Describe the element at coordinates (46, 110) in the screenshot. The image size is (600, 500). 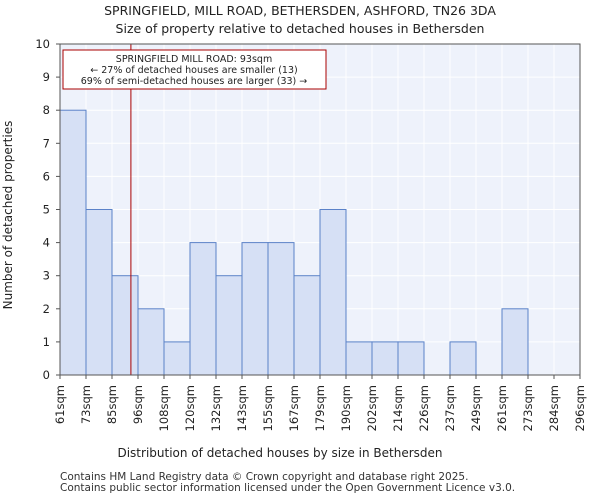
I see `y-tick-label: 8` at that location.